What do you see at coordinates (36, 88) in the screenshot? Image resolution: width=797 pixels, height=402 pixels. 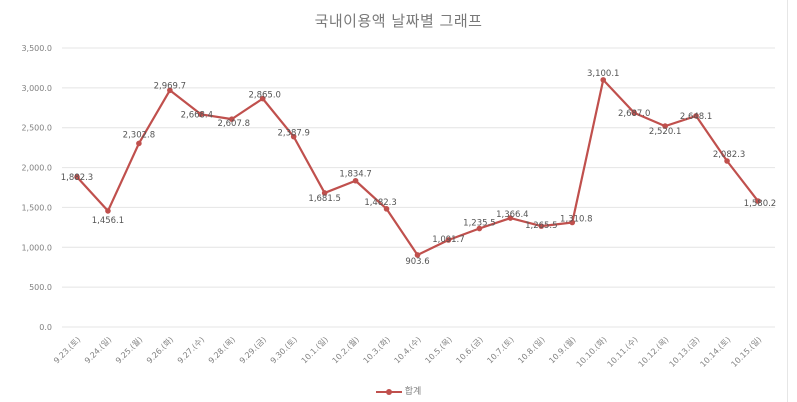 I see `y-tick-label: 3,000.0` at bounding box center [36, 88].